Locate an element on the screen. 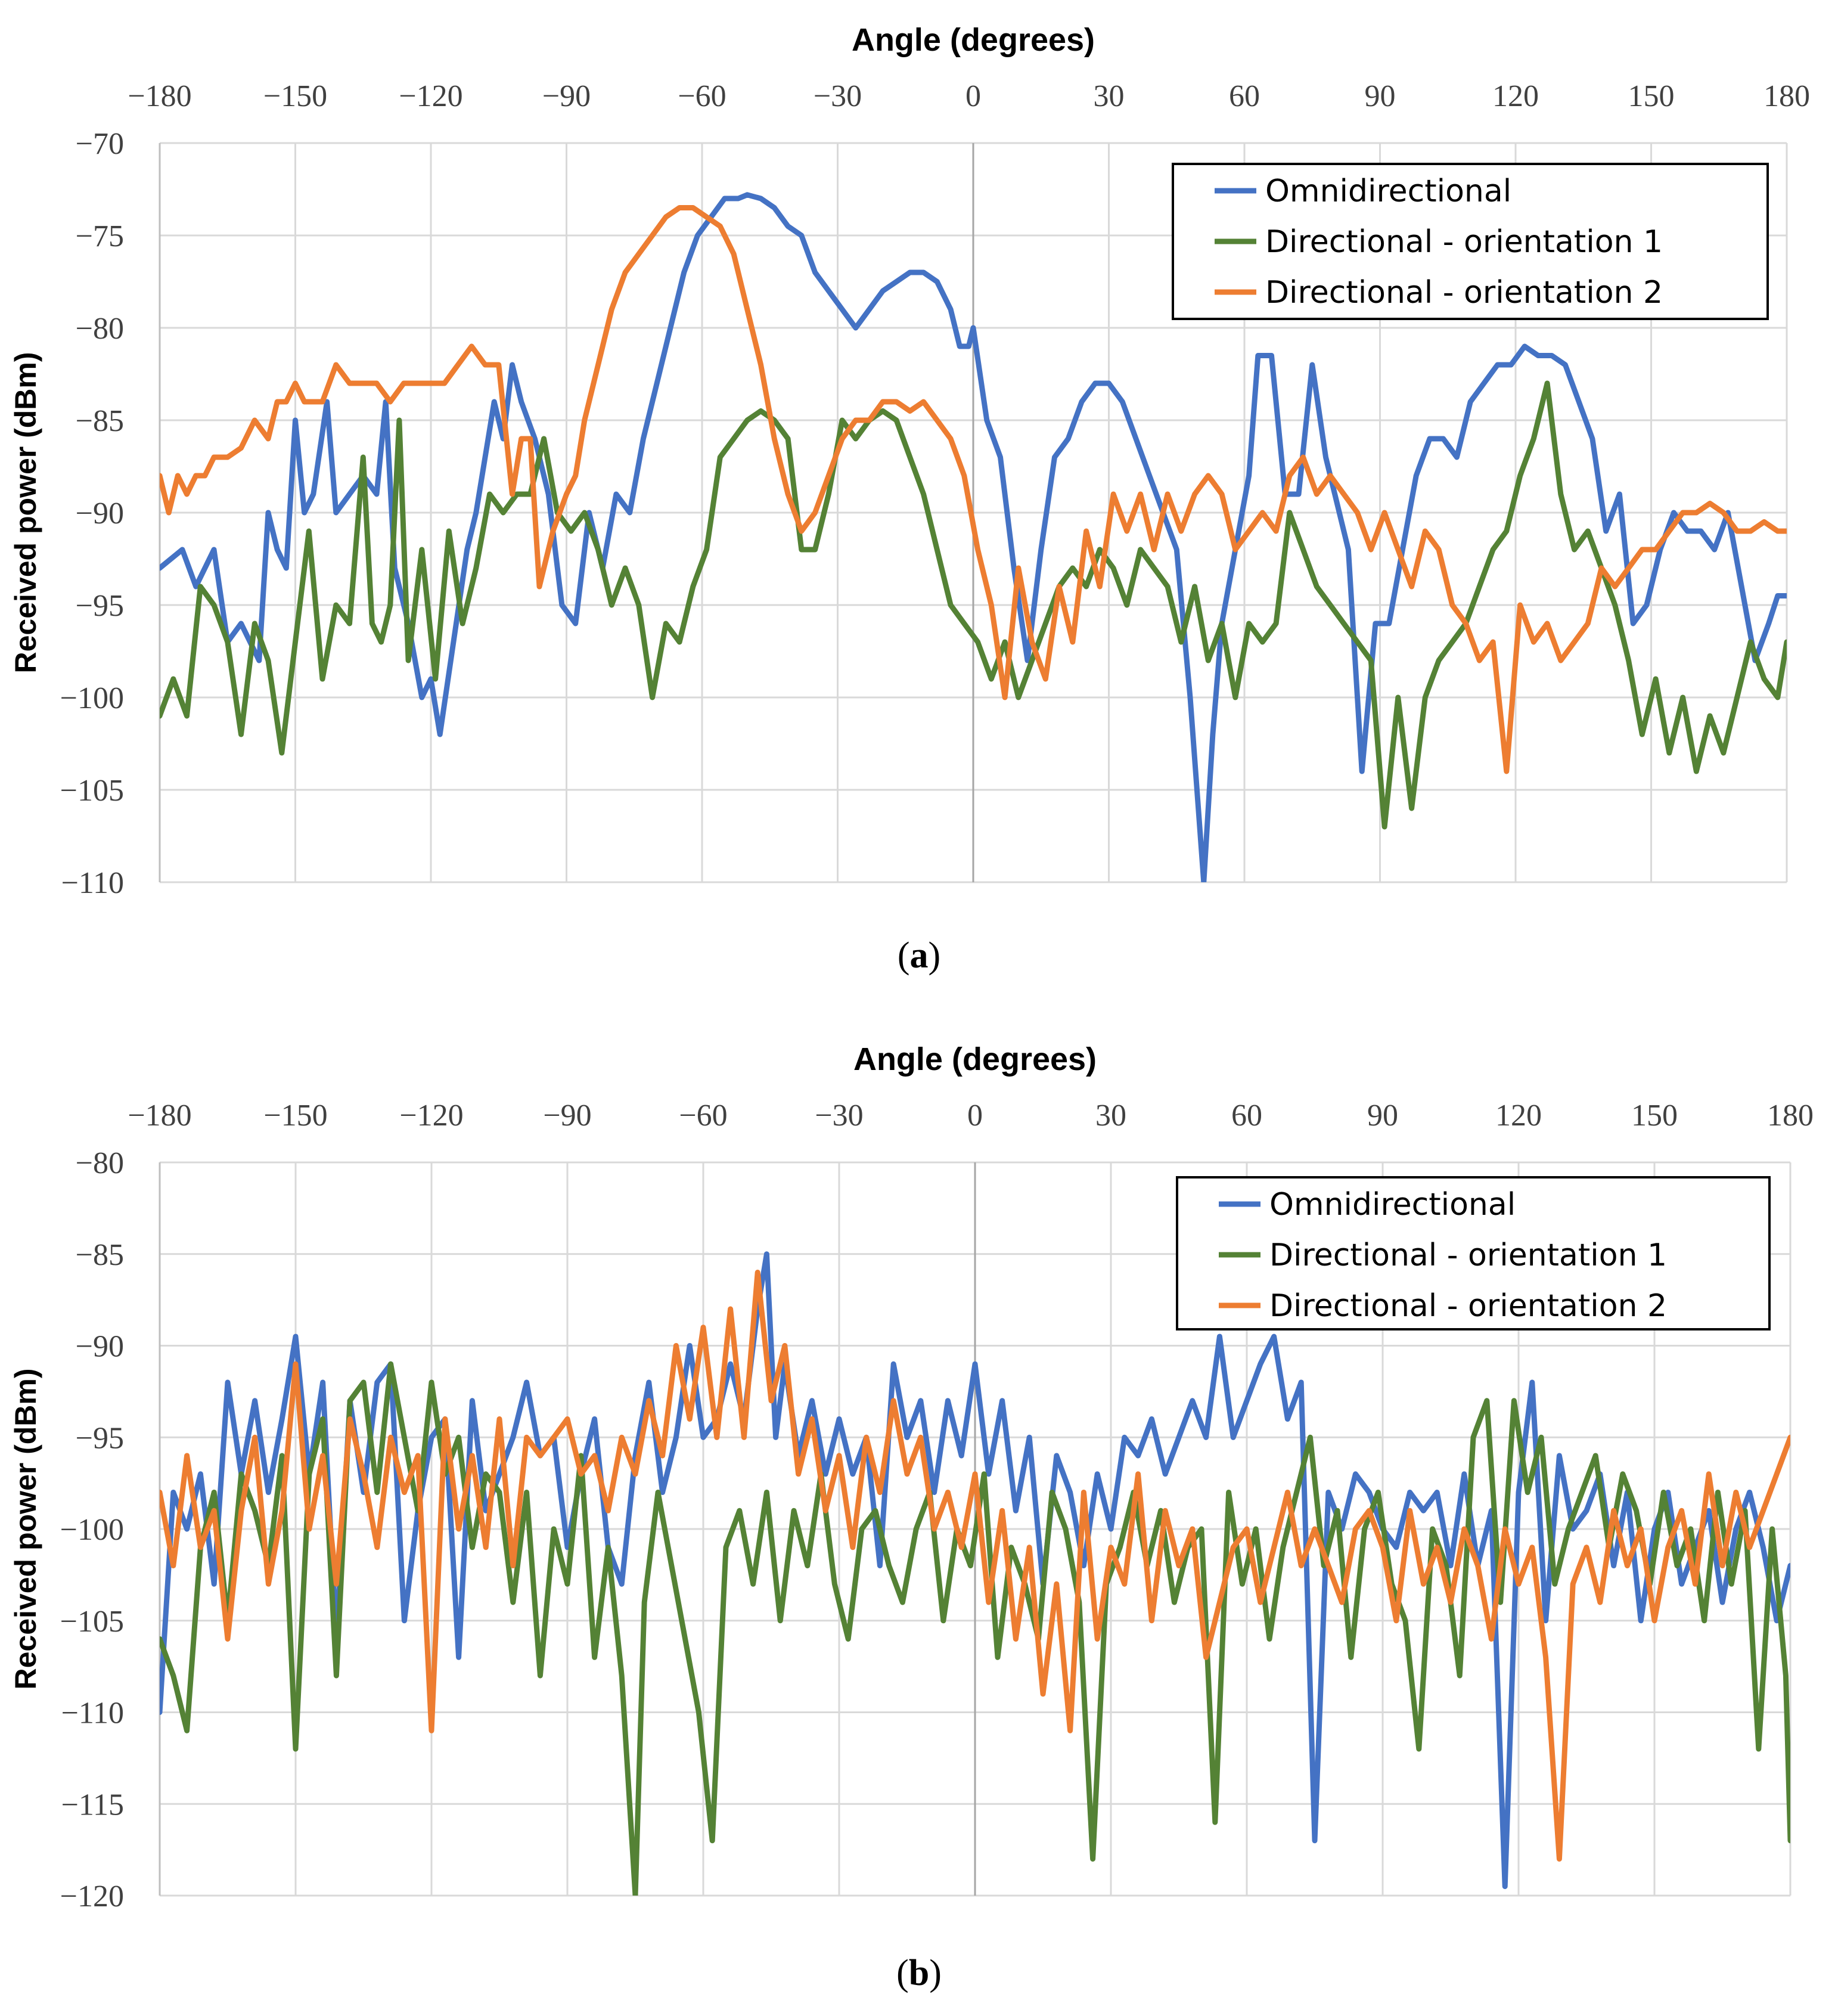  y-tick-label: −70 is located at coordinates (100, 144).